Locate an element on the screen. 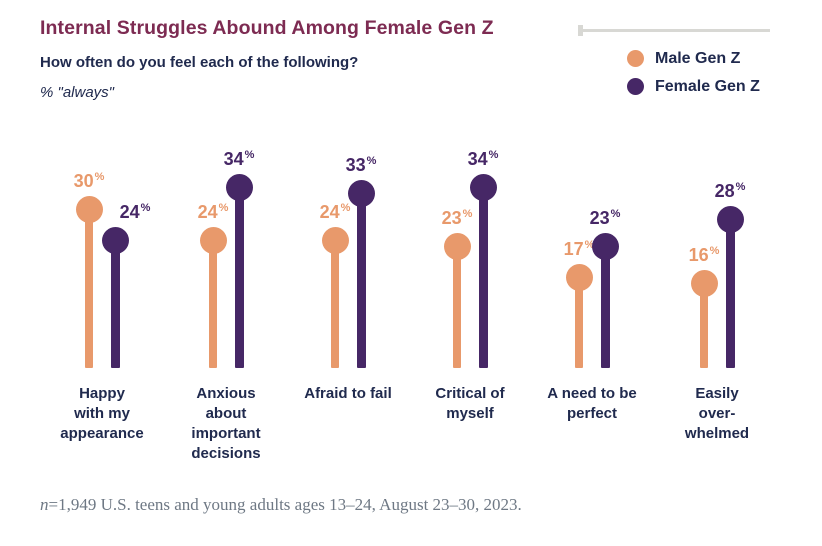  legend-label-male: Male Gen Z is located at coordinates (698, 58).